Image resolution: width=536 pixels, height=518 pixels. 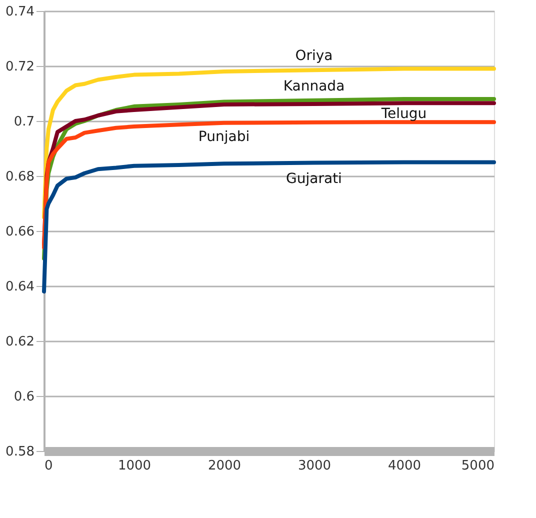 What do you see at coordinates (314, 86) in the screenshot?
I see `series-label: Kannada` at bounding box center [314, 86].